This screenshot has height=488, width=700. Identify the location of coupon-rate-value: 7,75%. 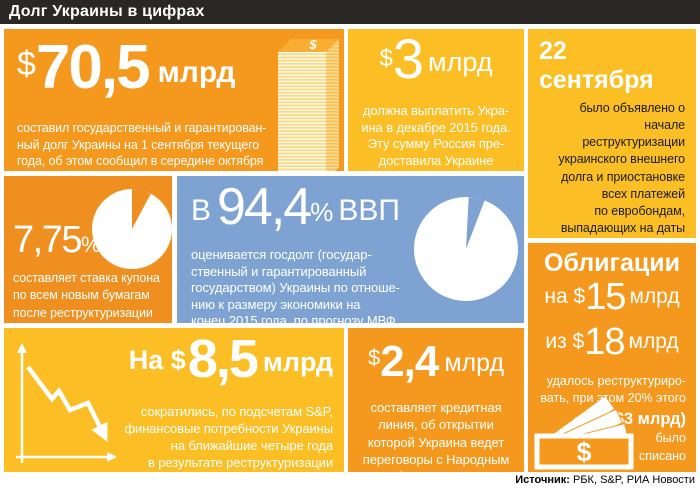
(57, 240).